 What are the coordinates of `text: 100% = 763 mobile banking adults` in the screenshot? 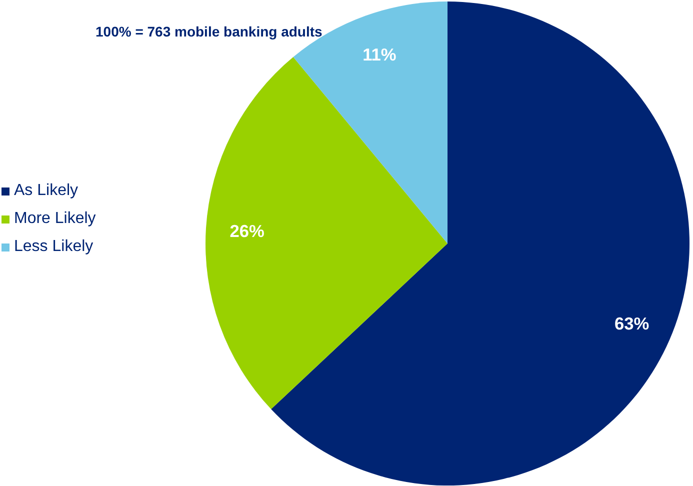 It's located at (209, 32).